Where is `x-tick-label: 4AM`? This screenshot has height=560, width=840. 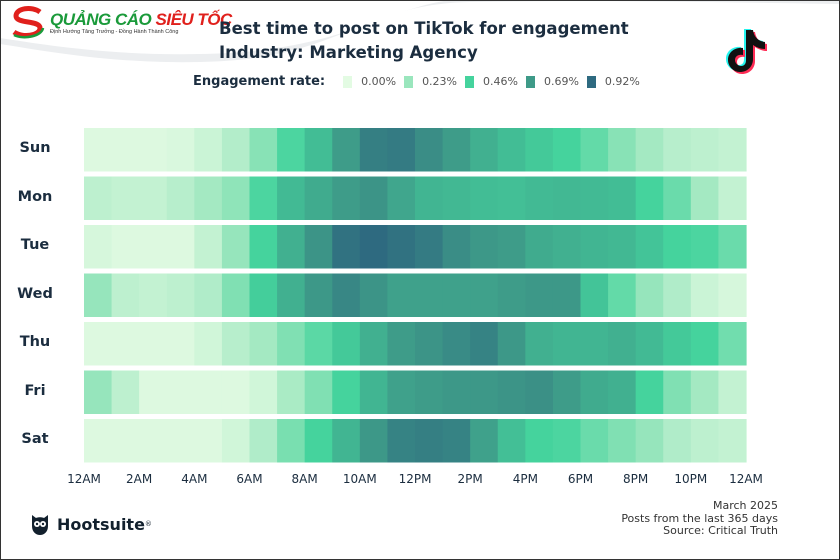
x-tick-label: 4AM is located at coordinates (194, 479).